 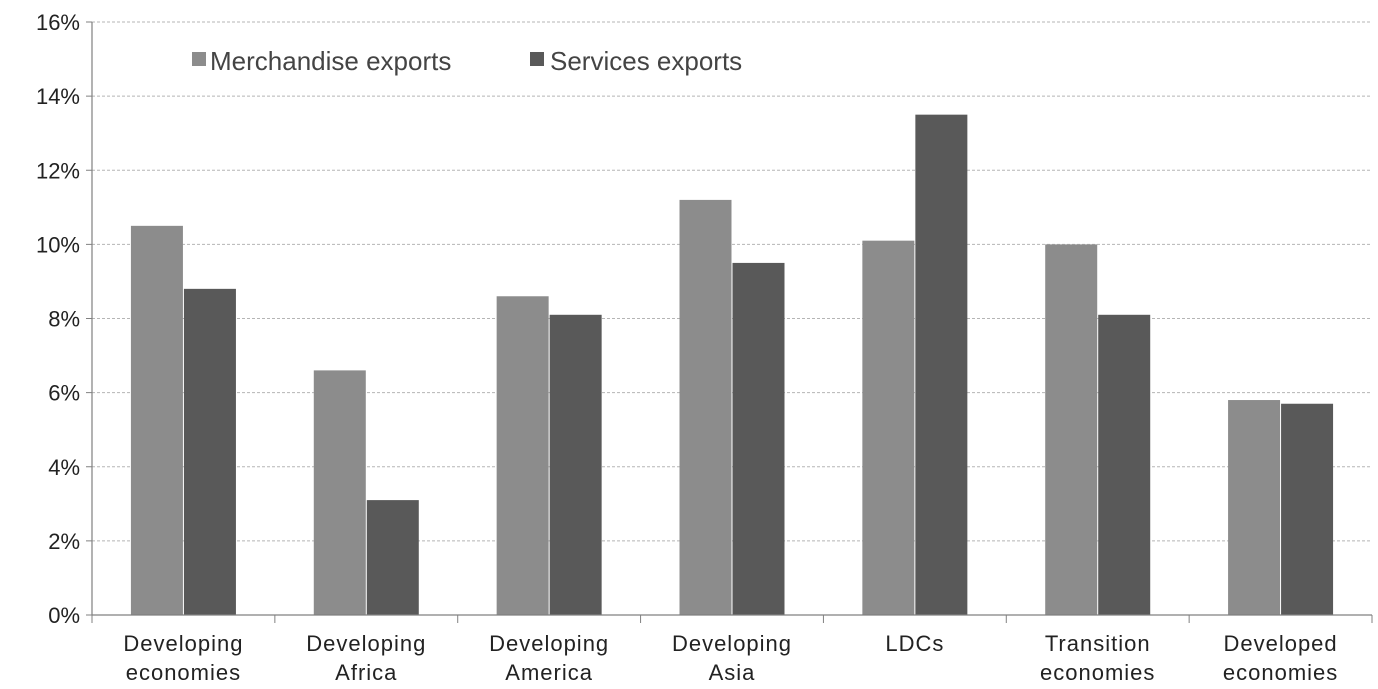 I want to click on x-category-label: LDCs, so click(x=914, y=643).